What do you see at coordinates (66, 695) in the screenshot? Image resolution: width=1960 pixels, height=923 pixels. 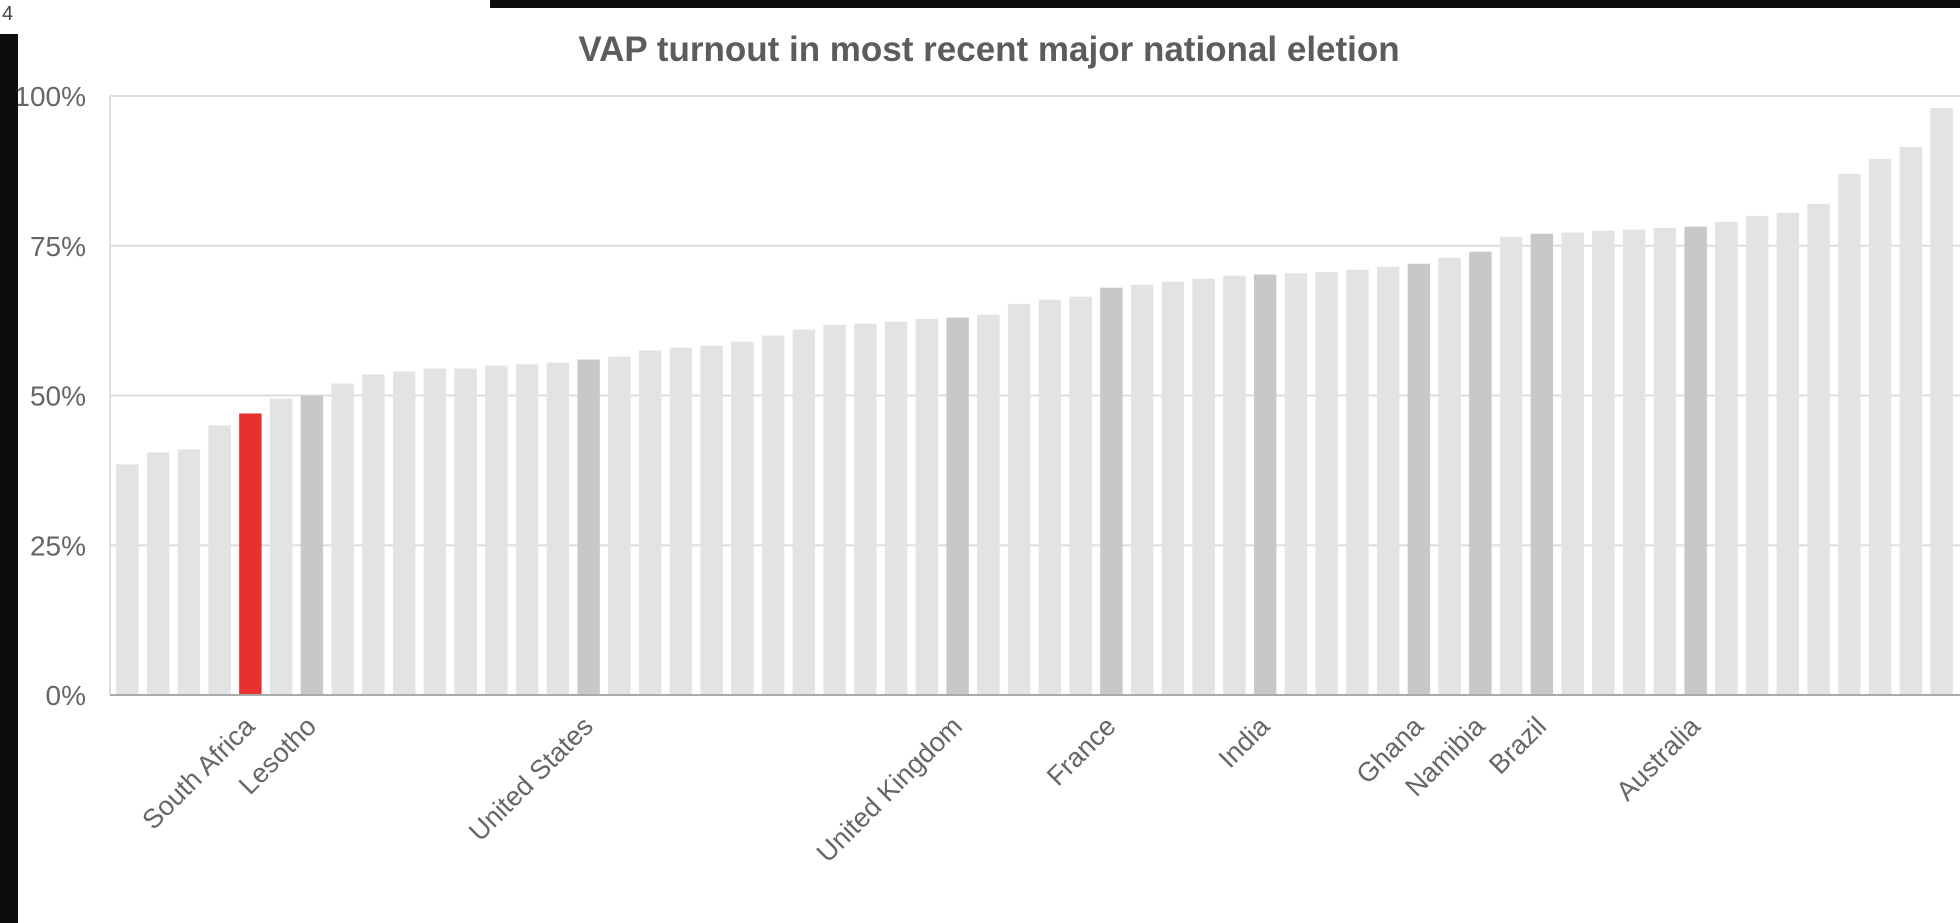 I see `y-tick-label-0: 0%` at bounding box center [66, 695].